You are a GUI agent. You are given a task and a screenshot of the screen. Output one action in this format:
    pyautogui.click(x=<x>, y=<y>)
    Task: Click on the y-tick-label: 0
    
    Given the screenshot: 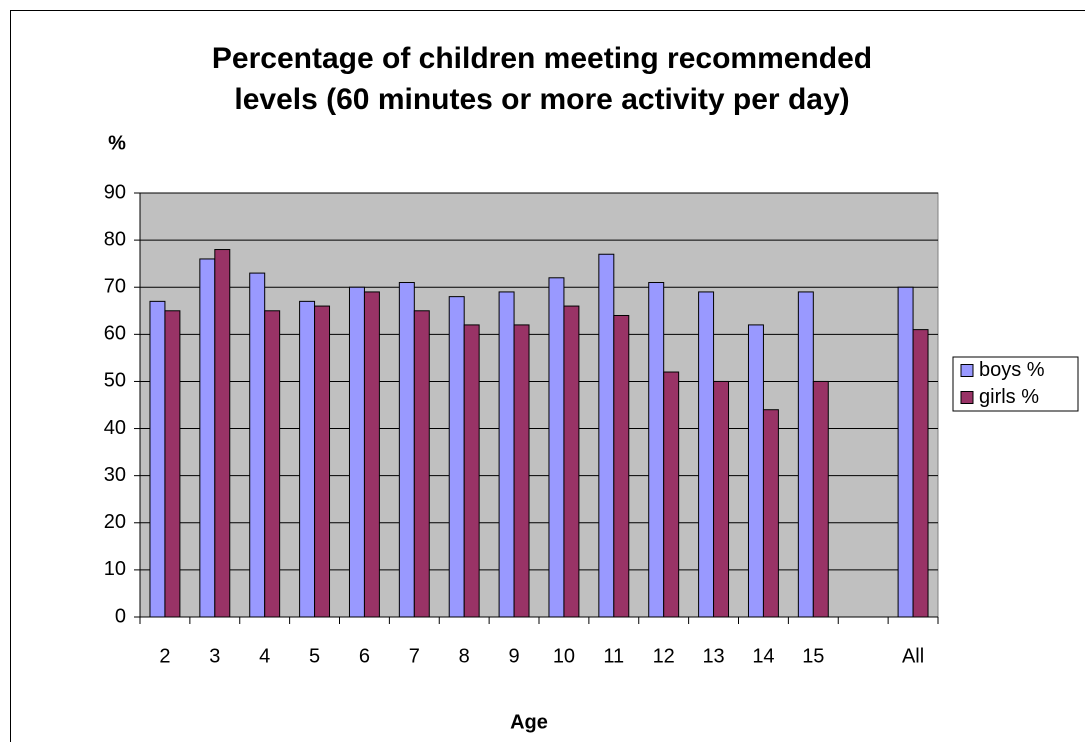 What is the action you would take?
    pyautogui.click(x=120, y=616)
    